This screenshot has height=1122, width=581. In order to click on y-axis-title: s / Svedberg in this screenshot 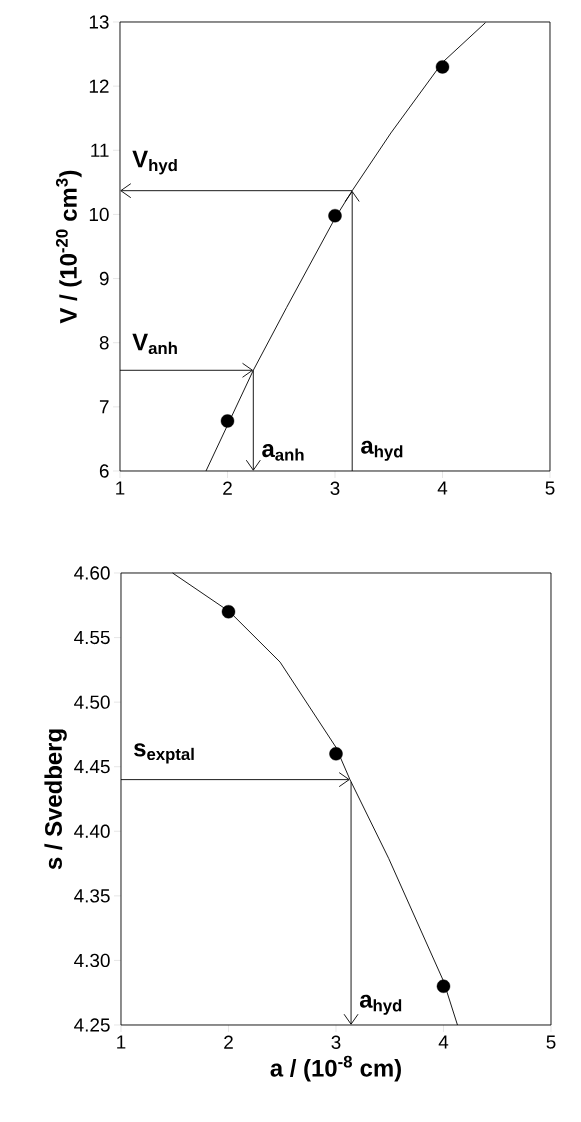, I will do `click(55, 799)`.